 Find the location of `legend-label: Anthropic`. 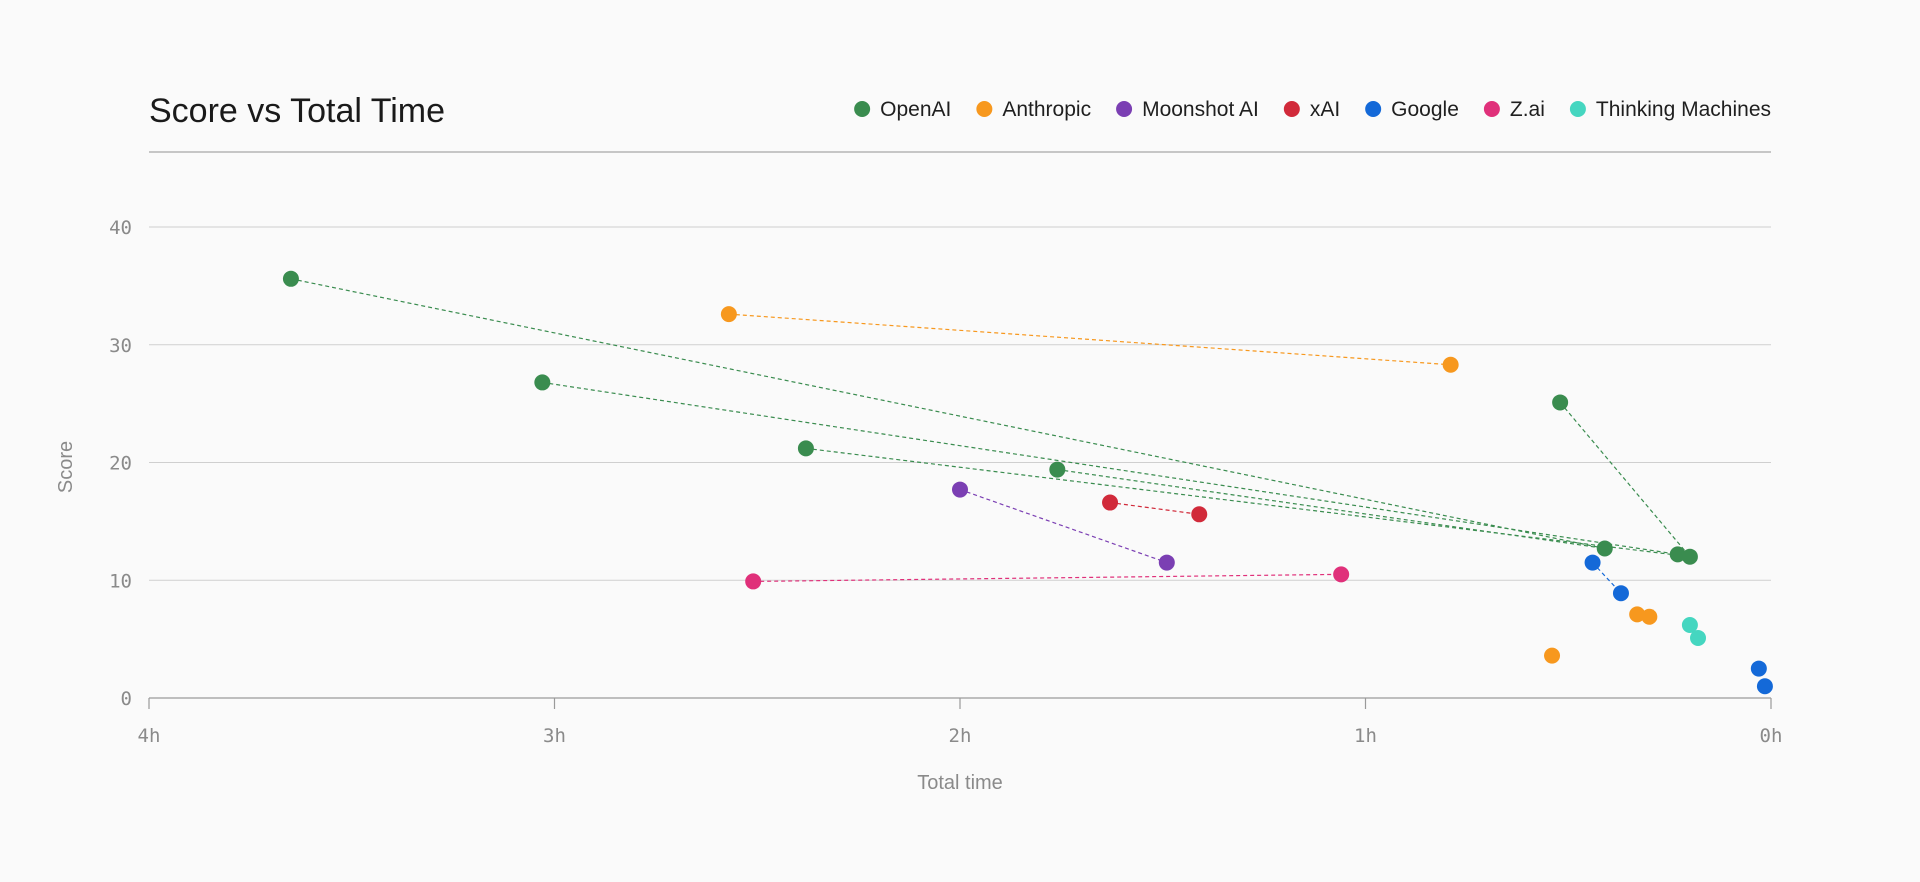

legend-label: Anthropic is located at coordinates (1046, 109).